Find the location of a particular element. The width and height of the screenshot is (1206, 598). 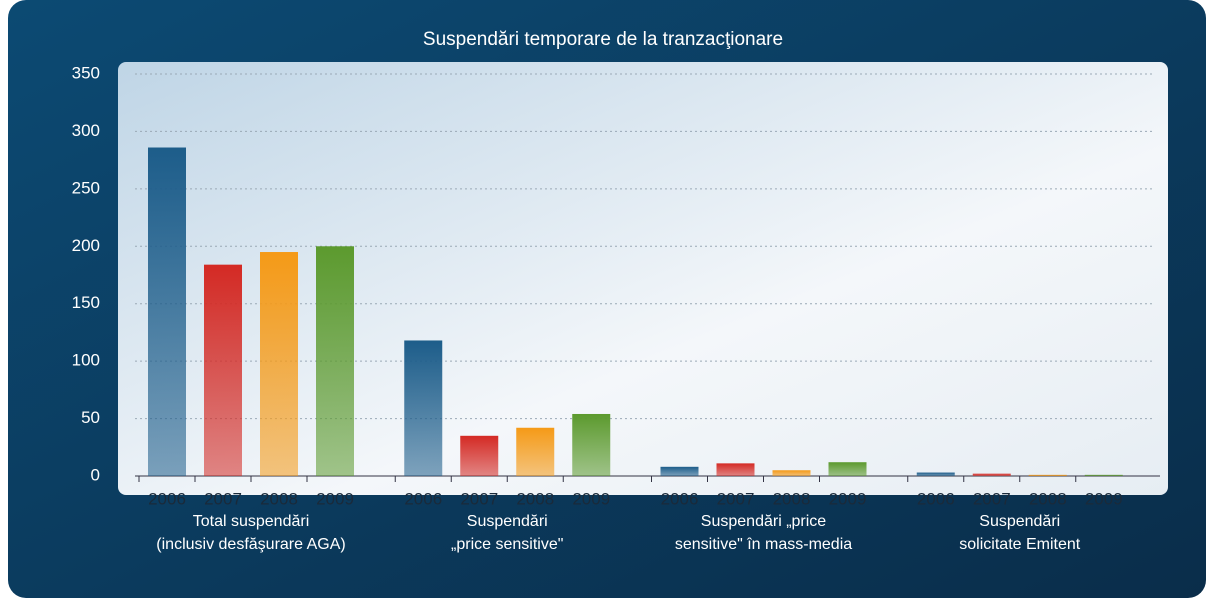

category-label: Total suspendări is located at coordinates (251, 521).